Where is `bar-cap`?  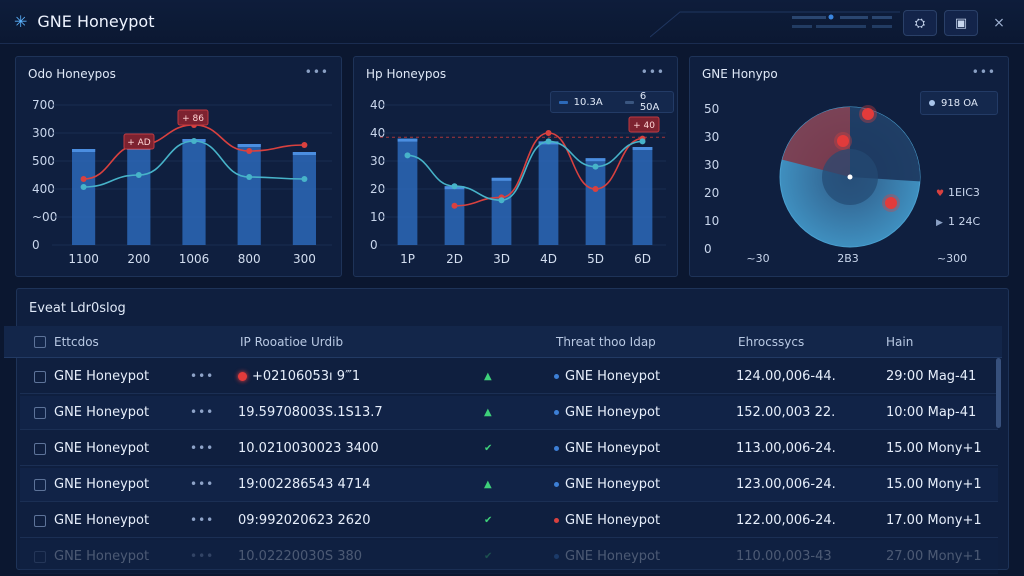
bar-cap is located at coordinates (407, 140).